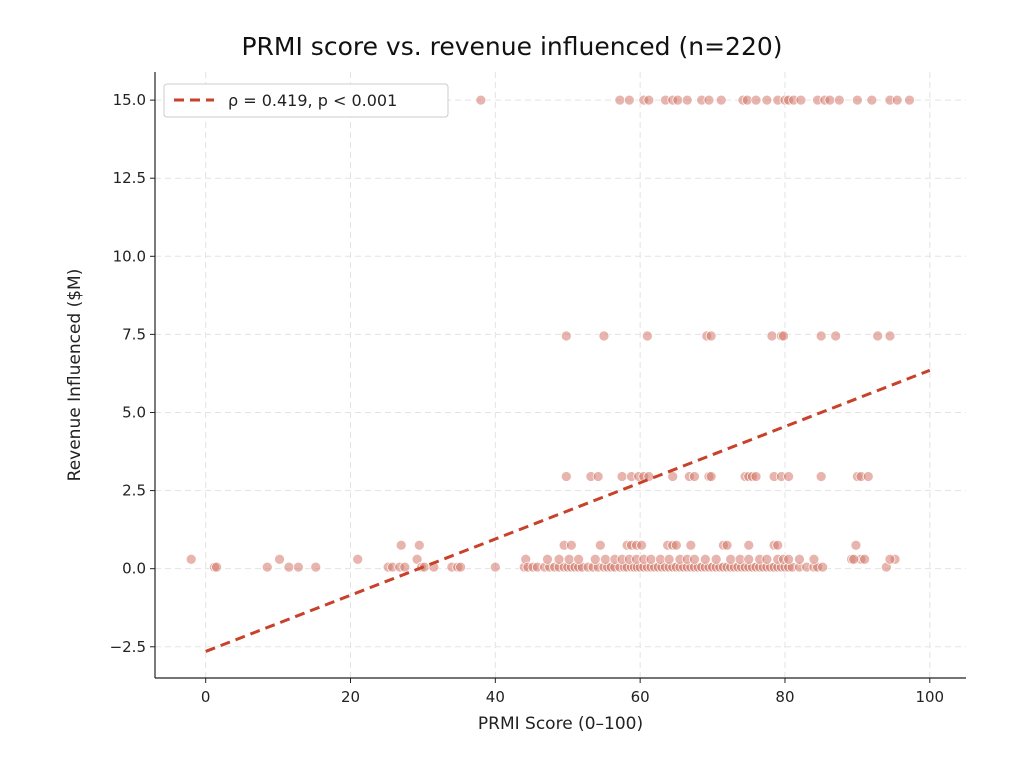  I want to click on x-tick-label: 100, so click(929, 697).